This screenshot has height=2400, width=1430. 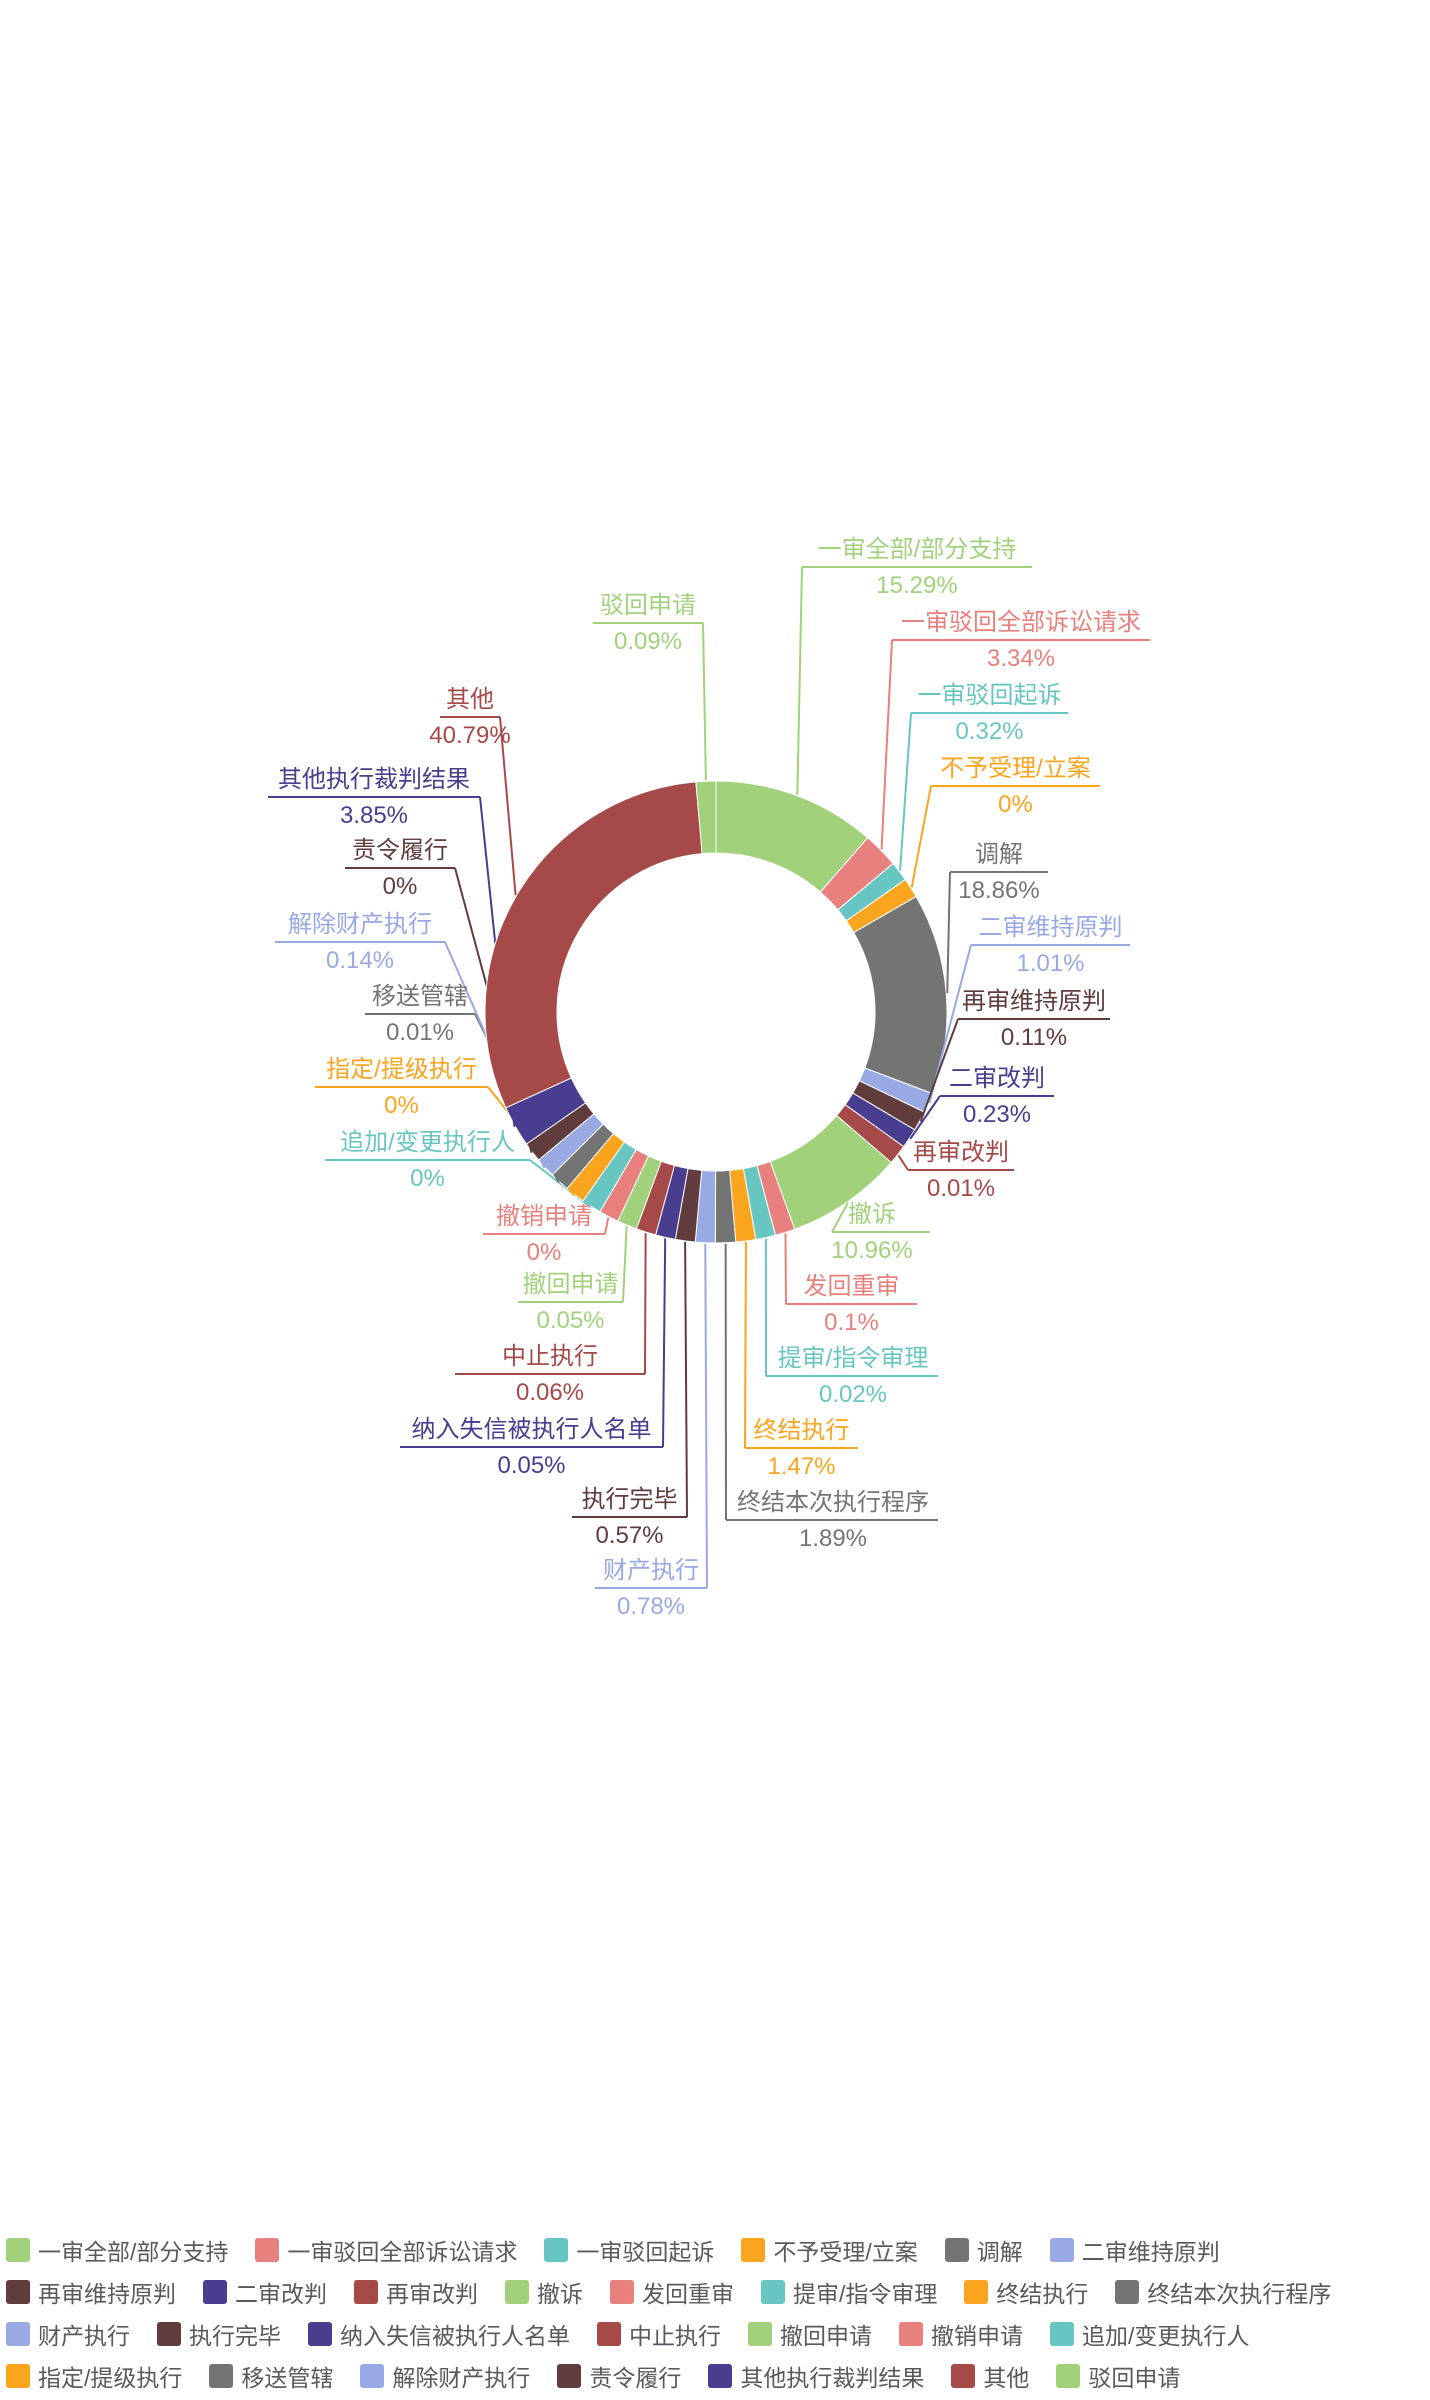 I want to click on legend-item: 追加/变更执行人, so click(x=1149, y=2334).